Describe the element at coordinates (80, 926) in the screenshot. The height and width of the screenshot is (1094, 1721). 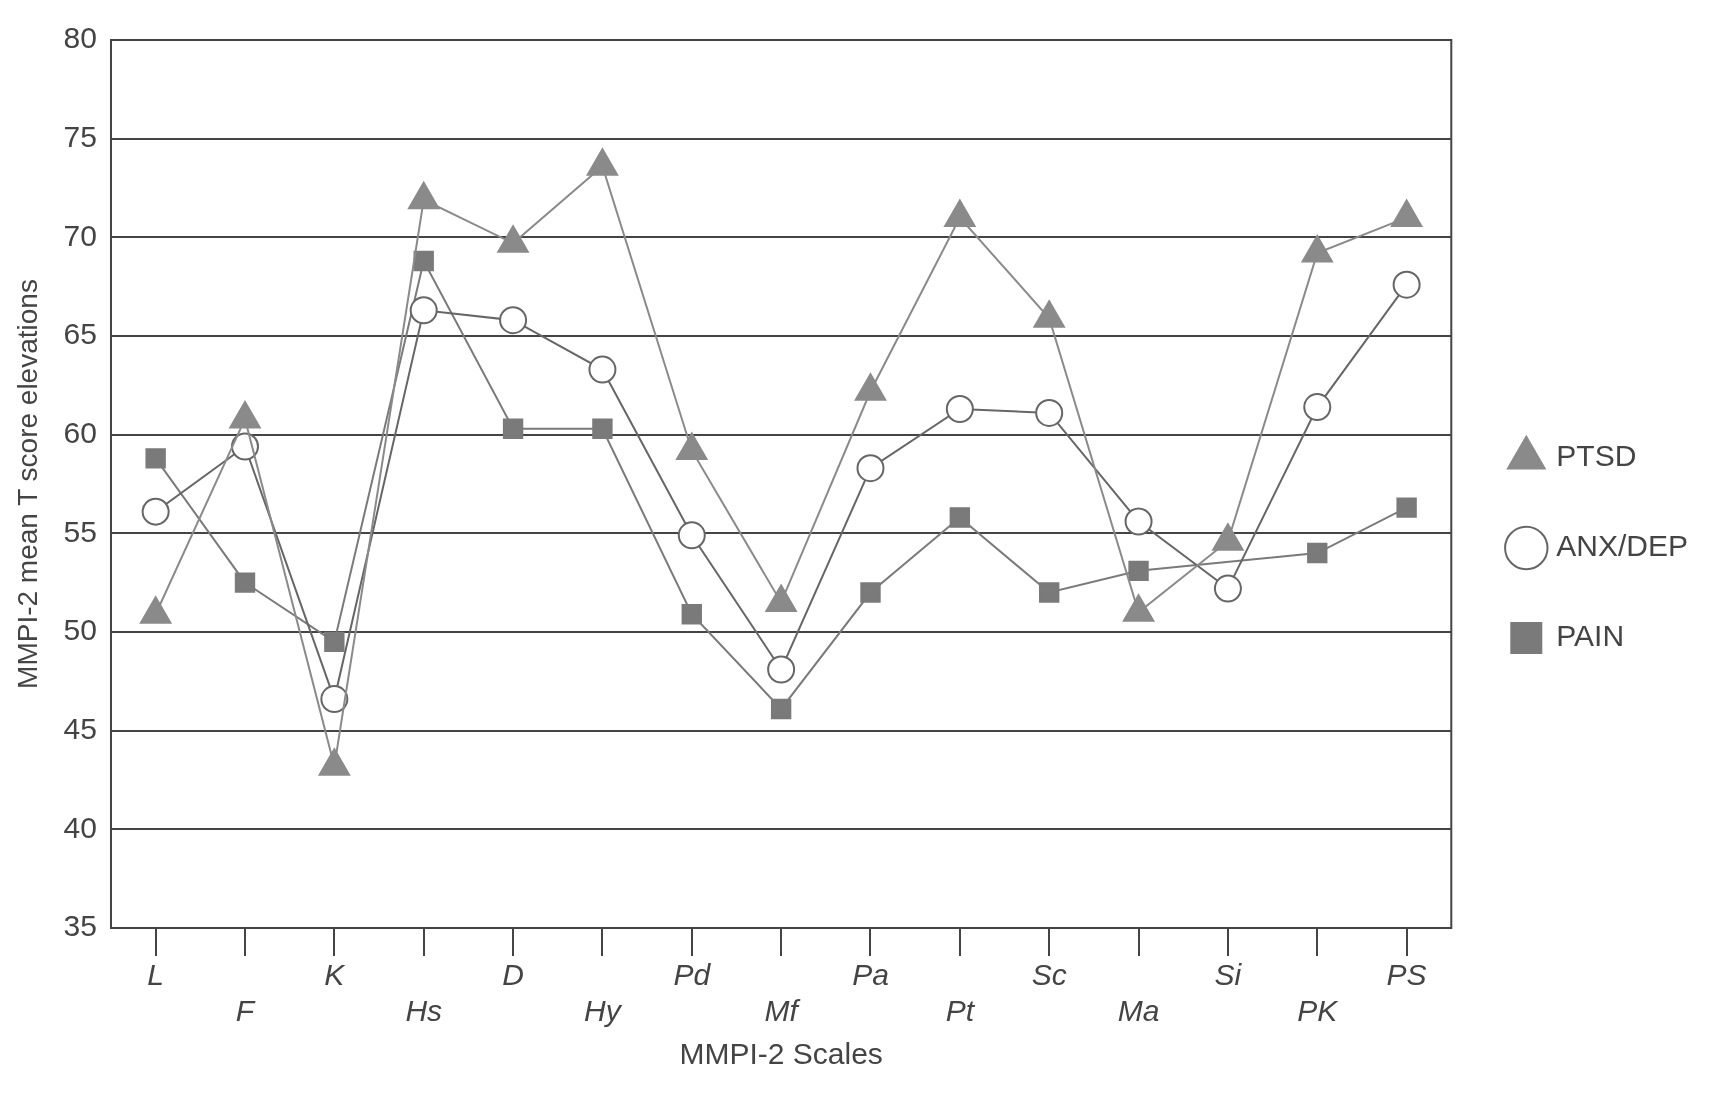
I see `y-tick-label: 35` at that location.